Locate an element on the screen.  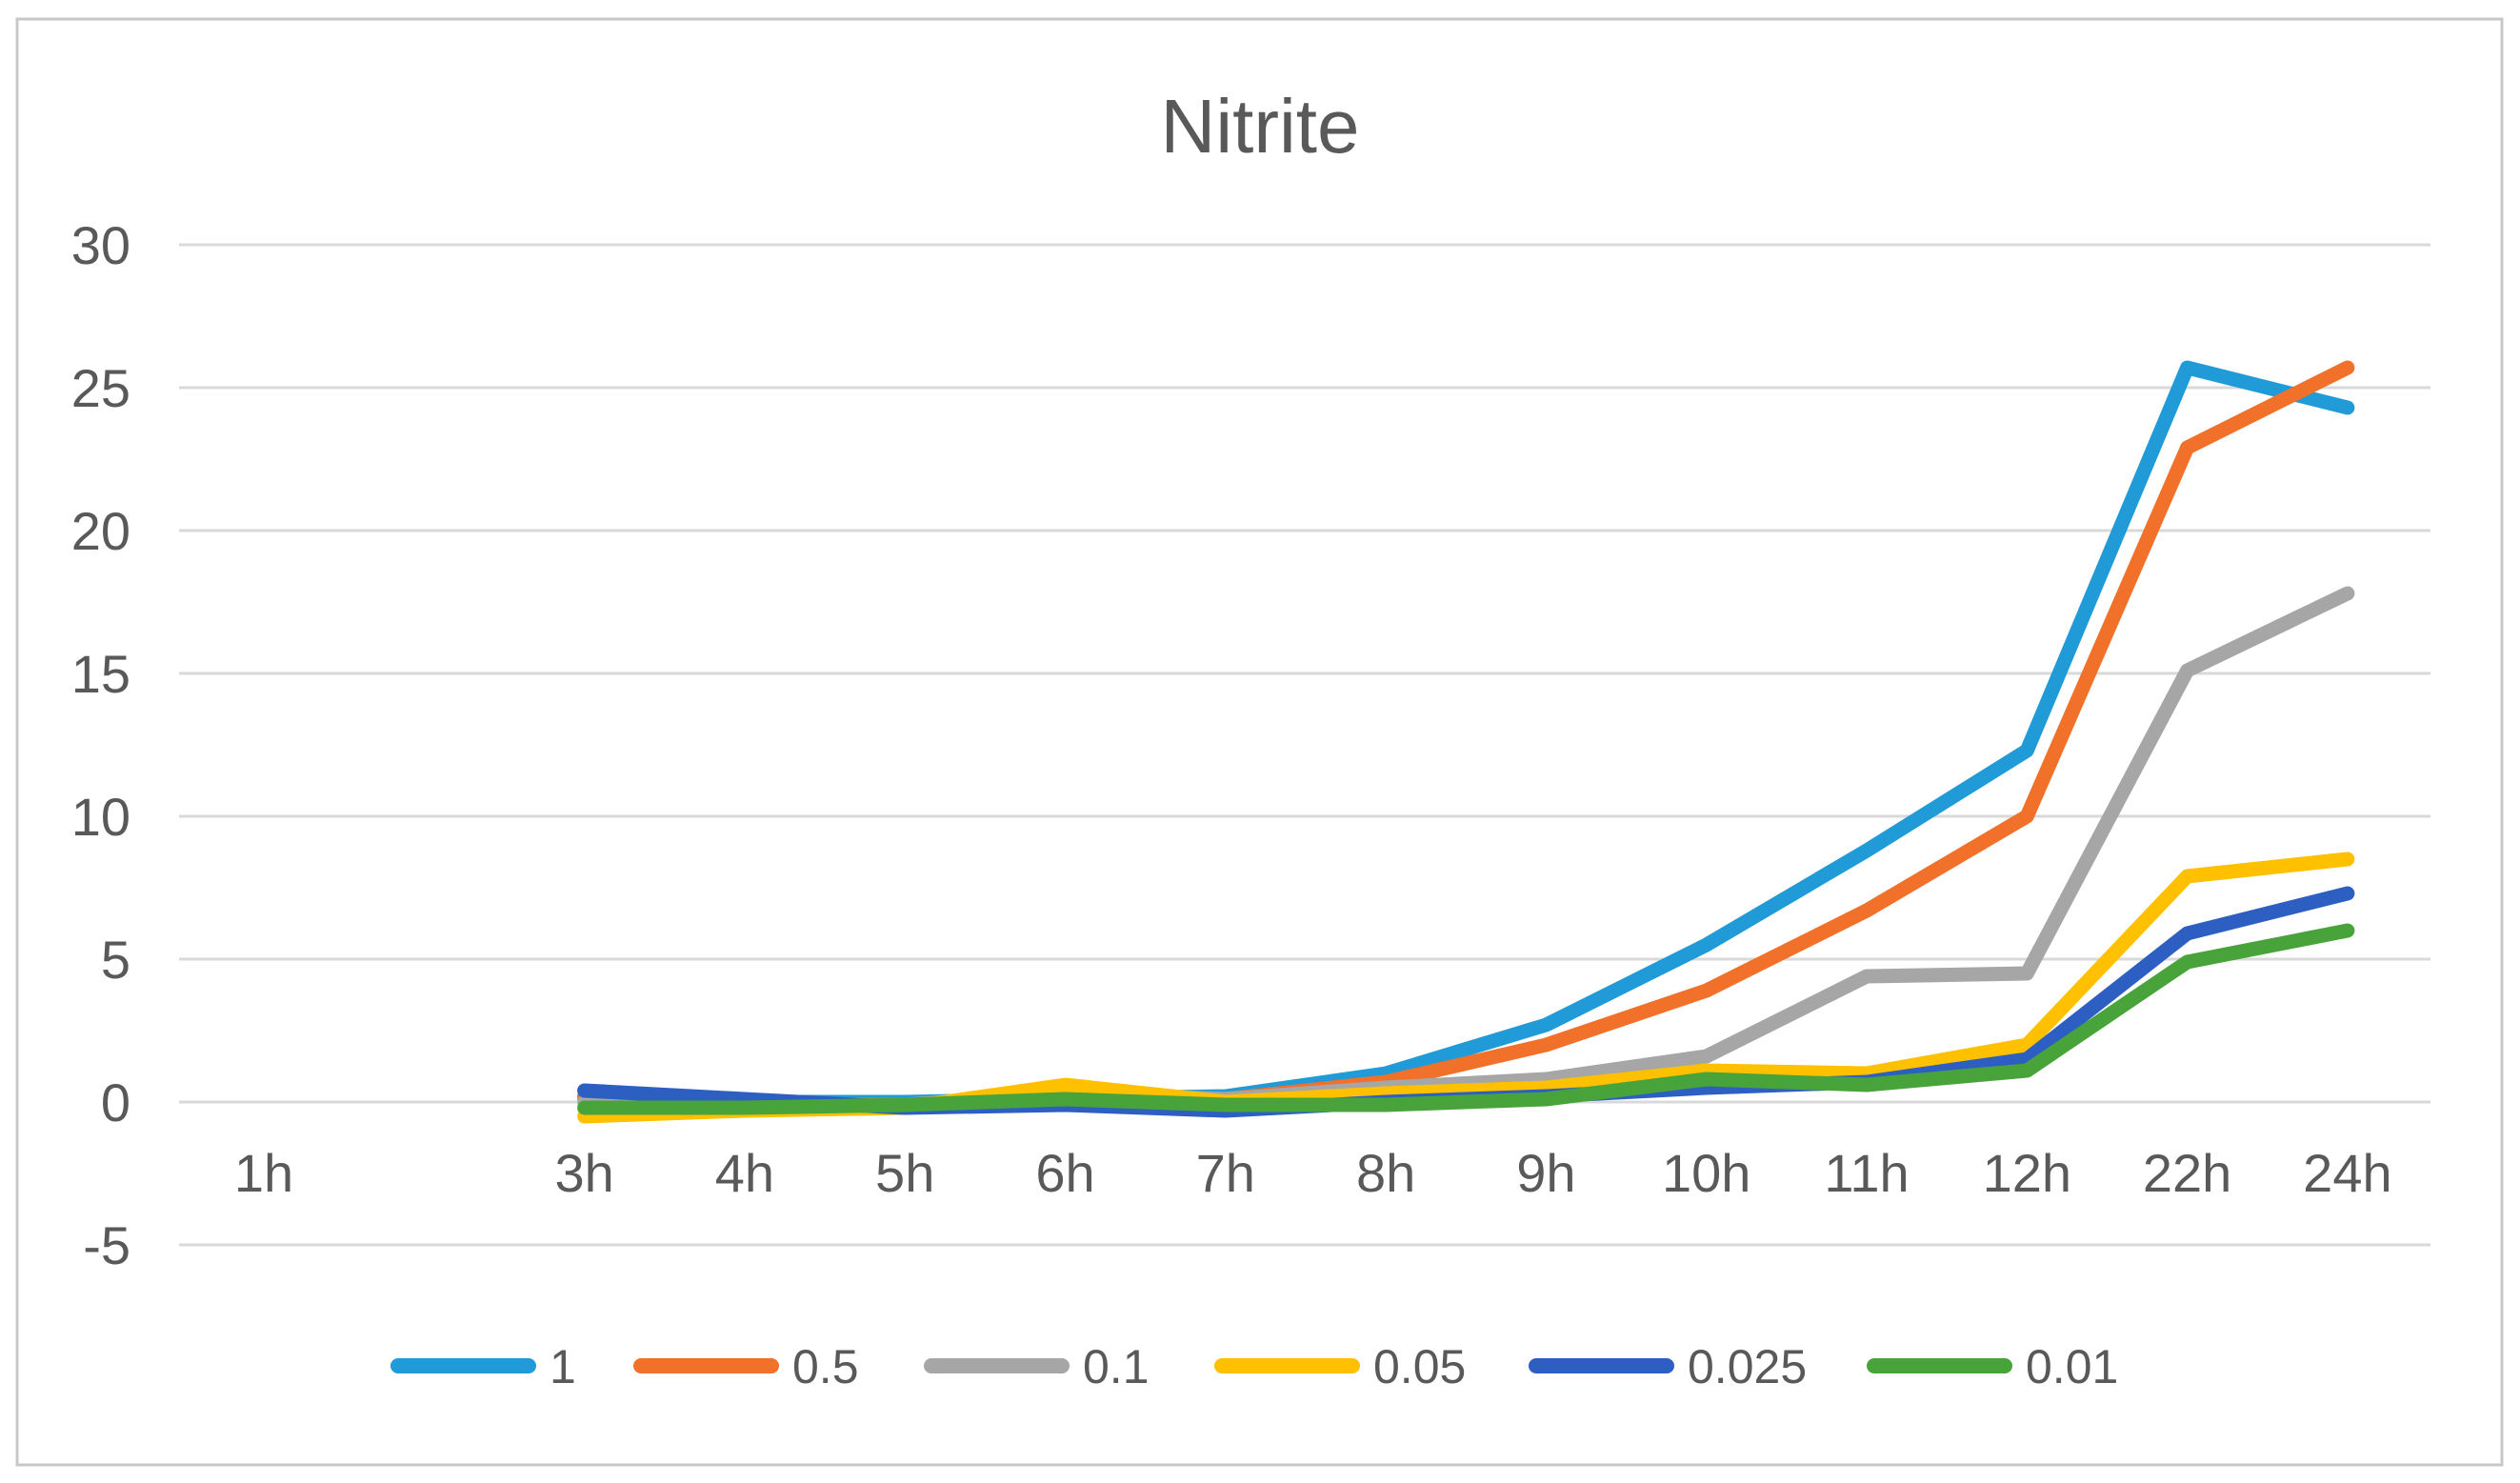
x-axis-tick-label: 10h is located at coordinates (1706, 1173).